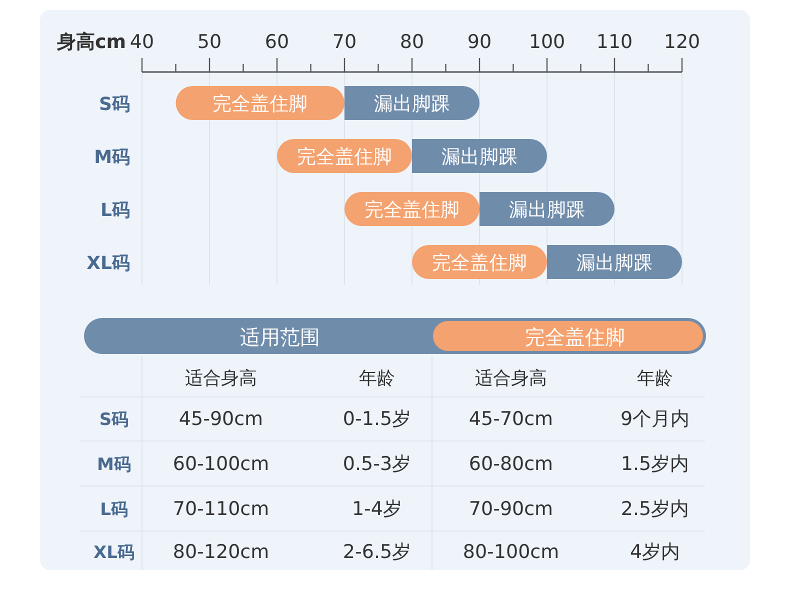 This screenshot has width=790, height=600. I want to click on y-tick-label: XL码, so click(108, 263).